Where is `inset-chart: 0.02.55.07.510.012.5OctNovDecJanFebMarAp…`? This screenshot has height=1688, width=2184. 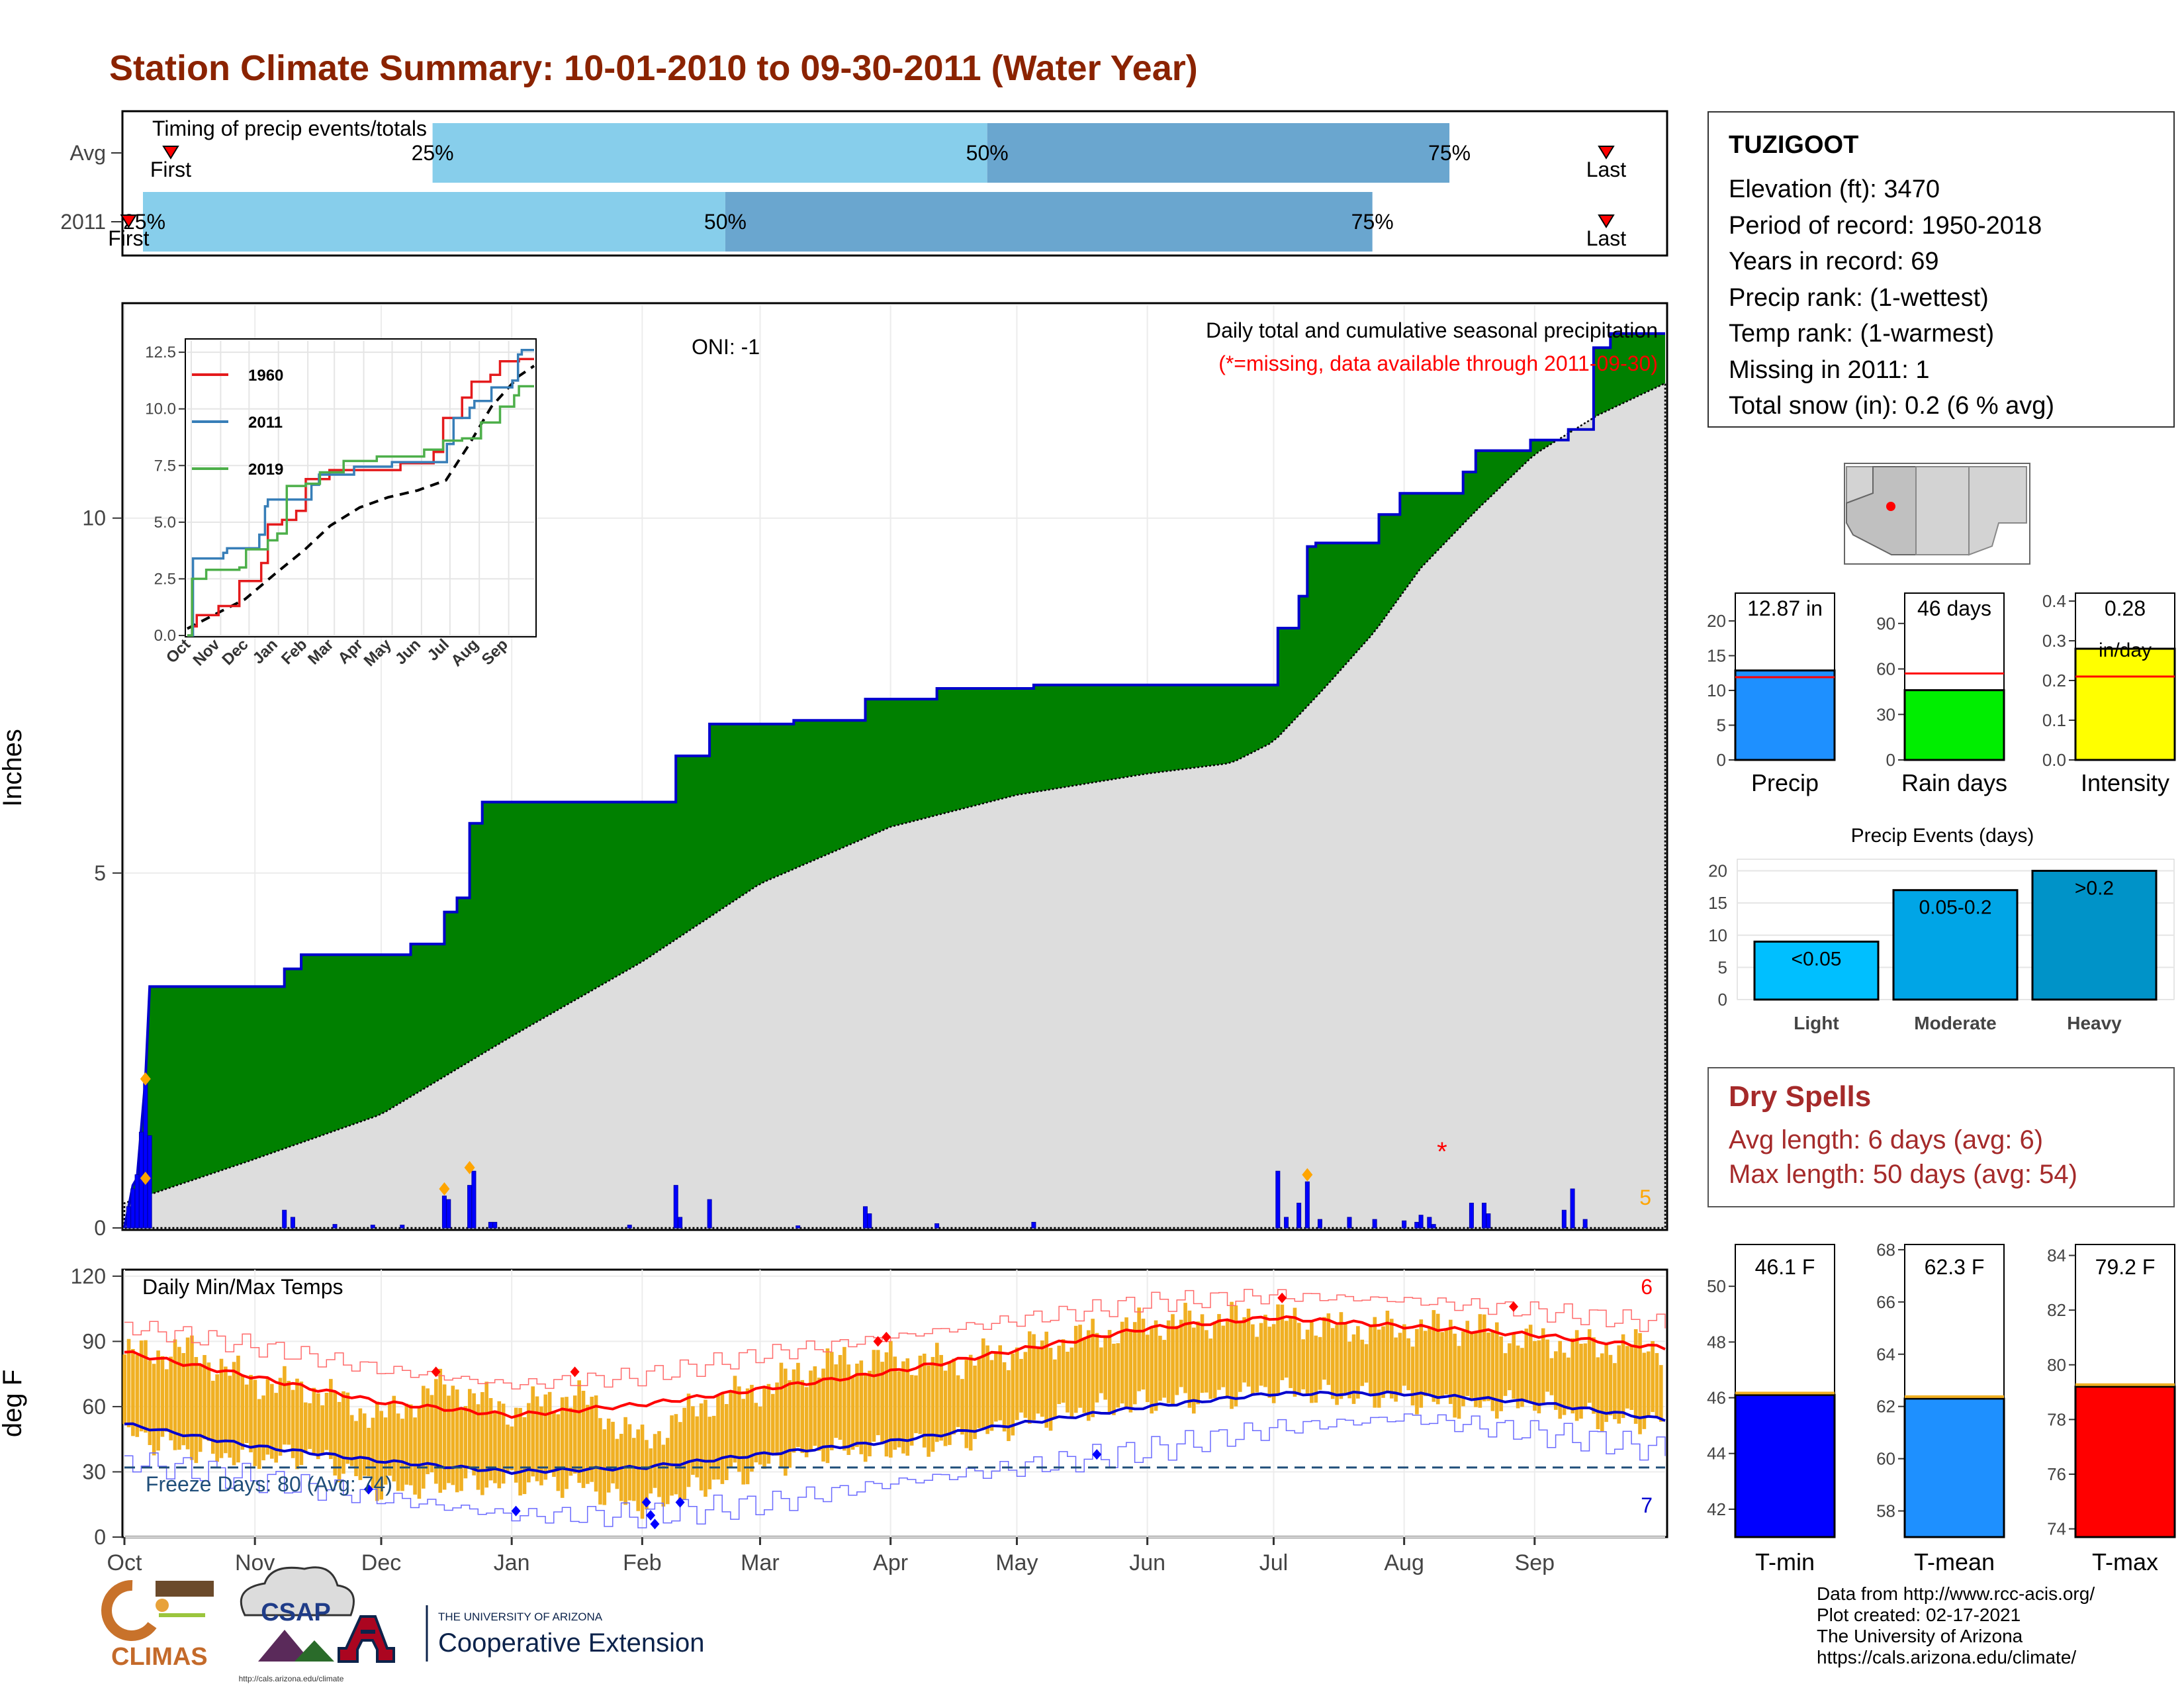 inset-chart: 0.02.55.07.510.012.5OctNovDecJanFebMarAp… is located at coordinates (341, 504).